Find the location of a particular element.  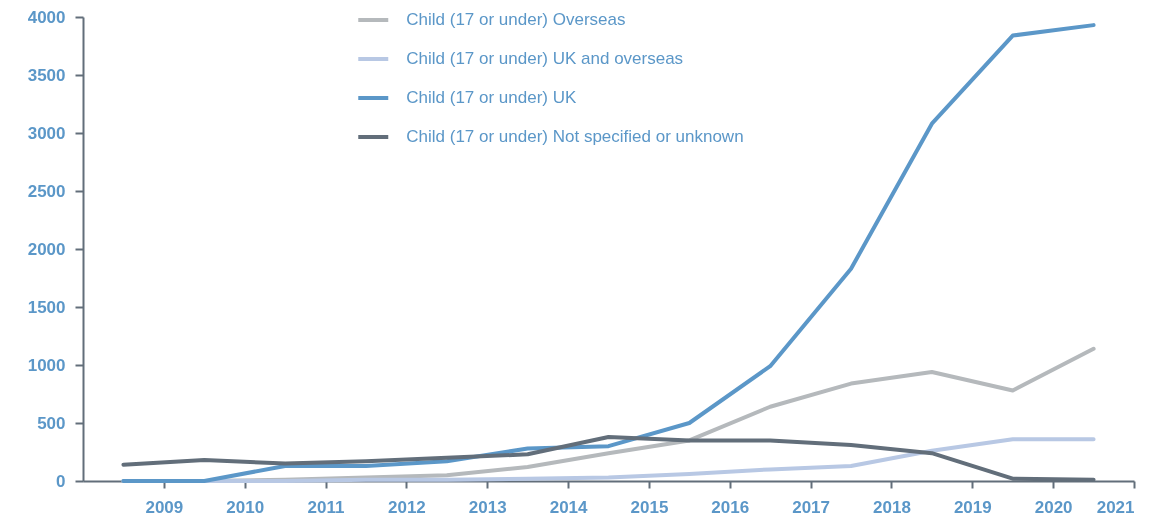

x-tick-label: 2013 is located at coordinates (487, 507).